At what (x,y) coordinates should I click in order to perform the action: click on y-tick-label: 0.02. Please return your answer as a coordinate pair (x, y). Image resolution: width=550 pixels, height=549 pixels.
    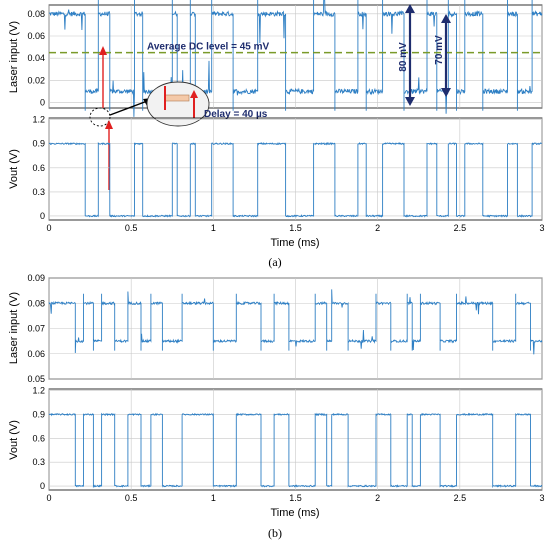
    Looking at the image, I should click on (36, 80).